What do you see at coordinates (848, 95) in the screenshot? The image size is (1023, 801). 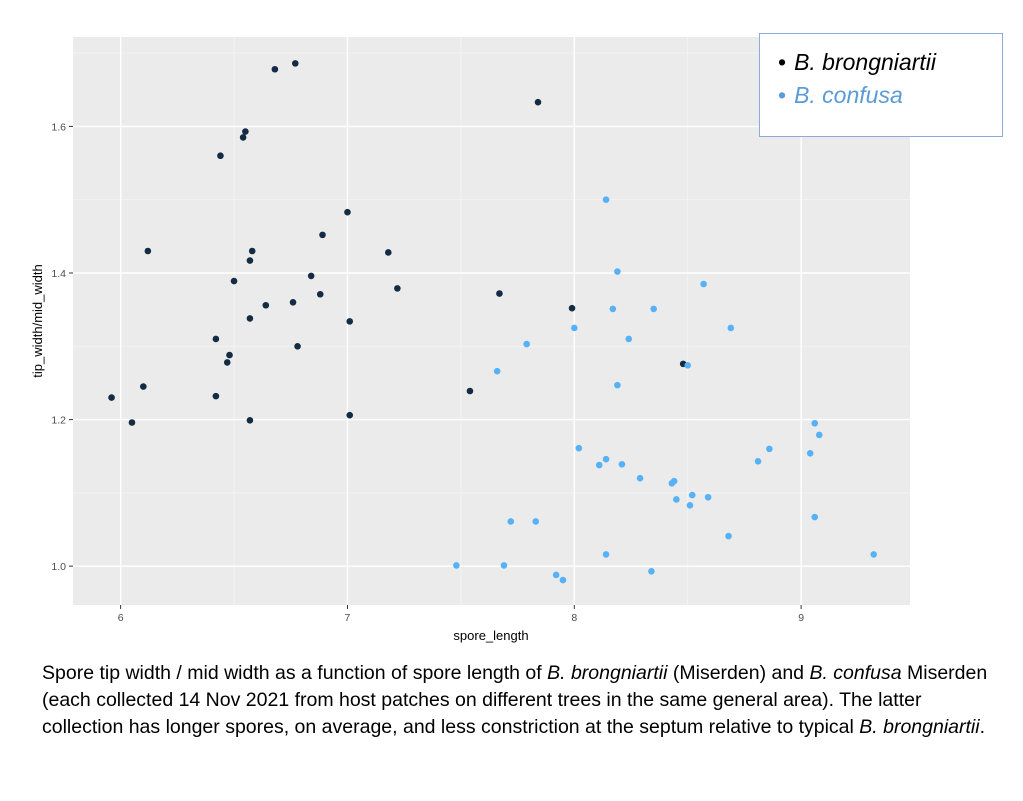 I see `legend-label: B. confusa` at bounding box center [848, 95].